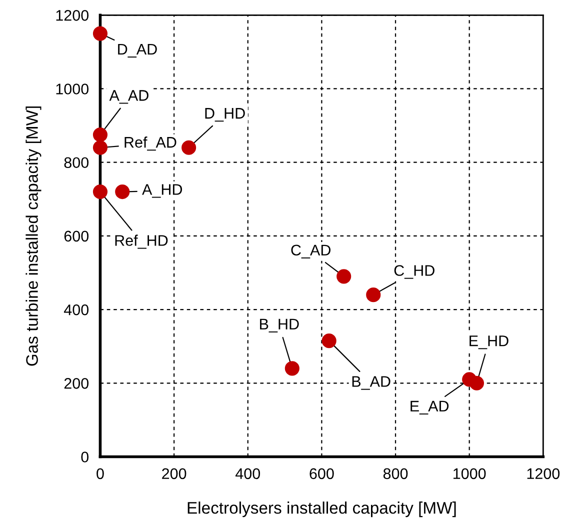 This screenshot has width=576, height=522. Describe the element at coordinates (429, 407) in the screenshot. I see `annotation: E_AD` at that location.